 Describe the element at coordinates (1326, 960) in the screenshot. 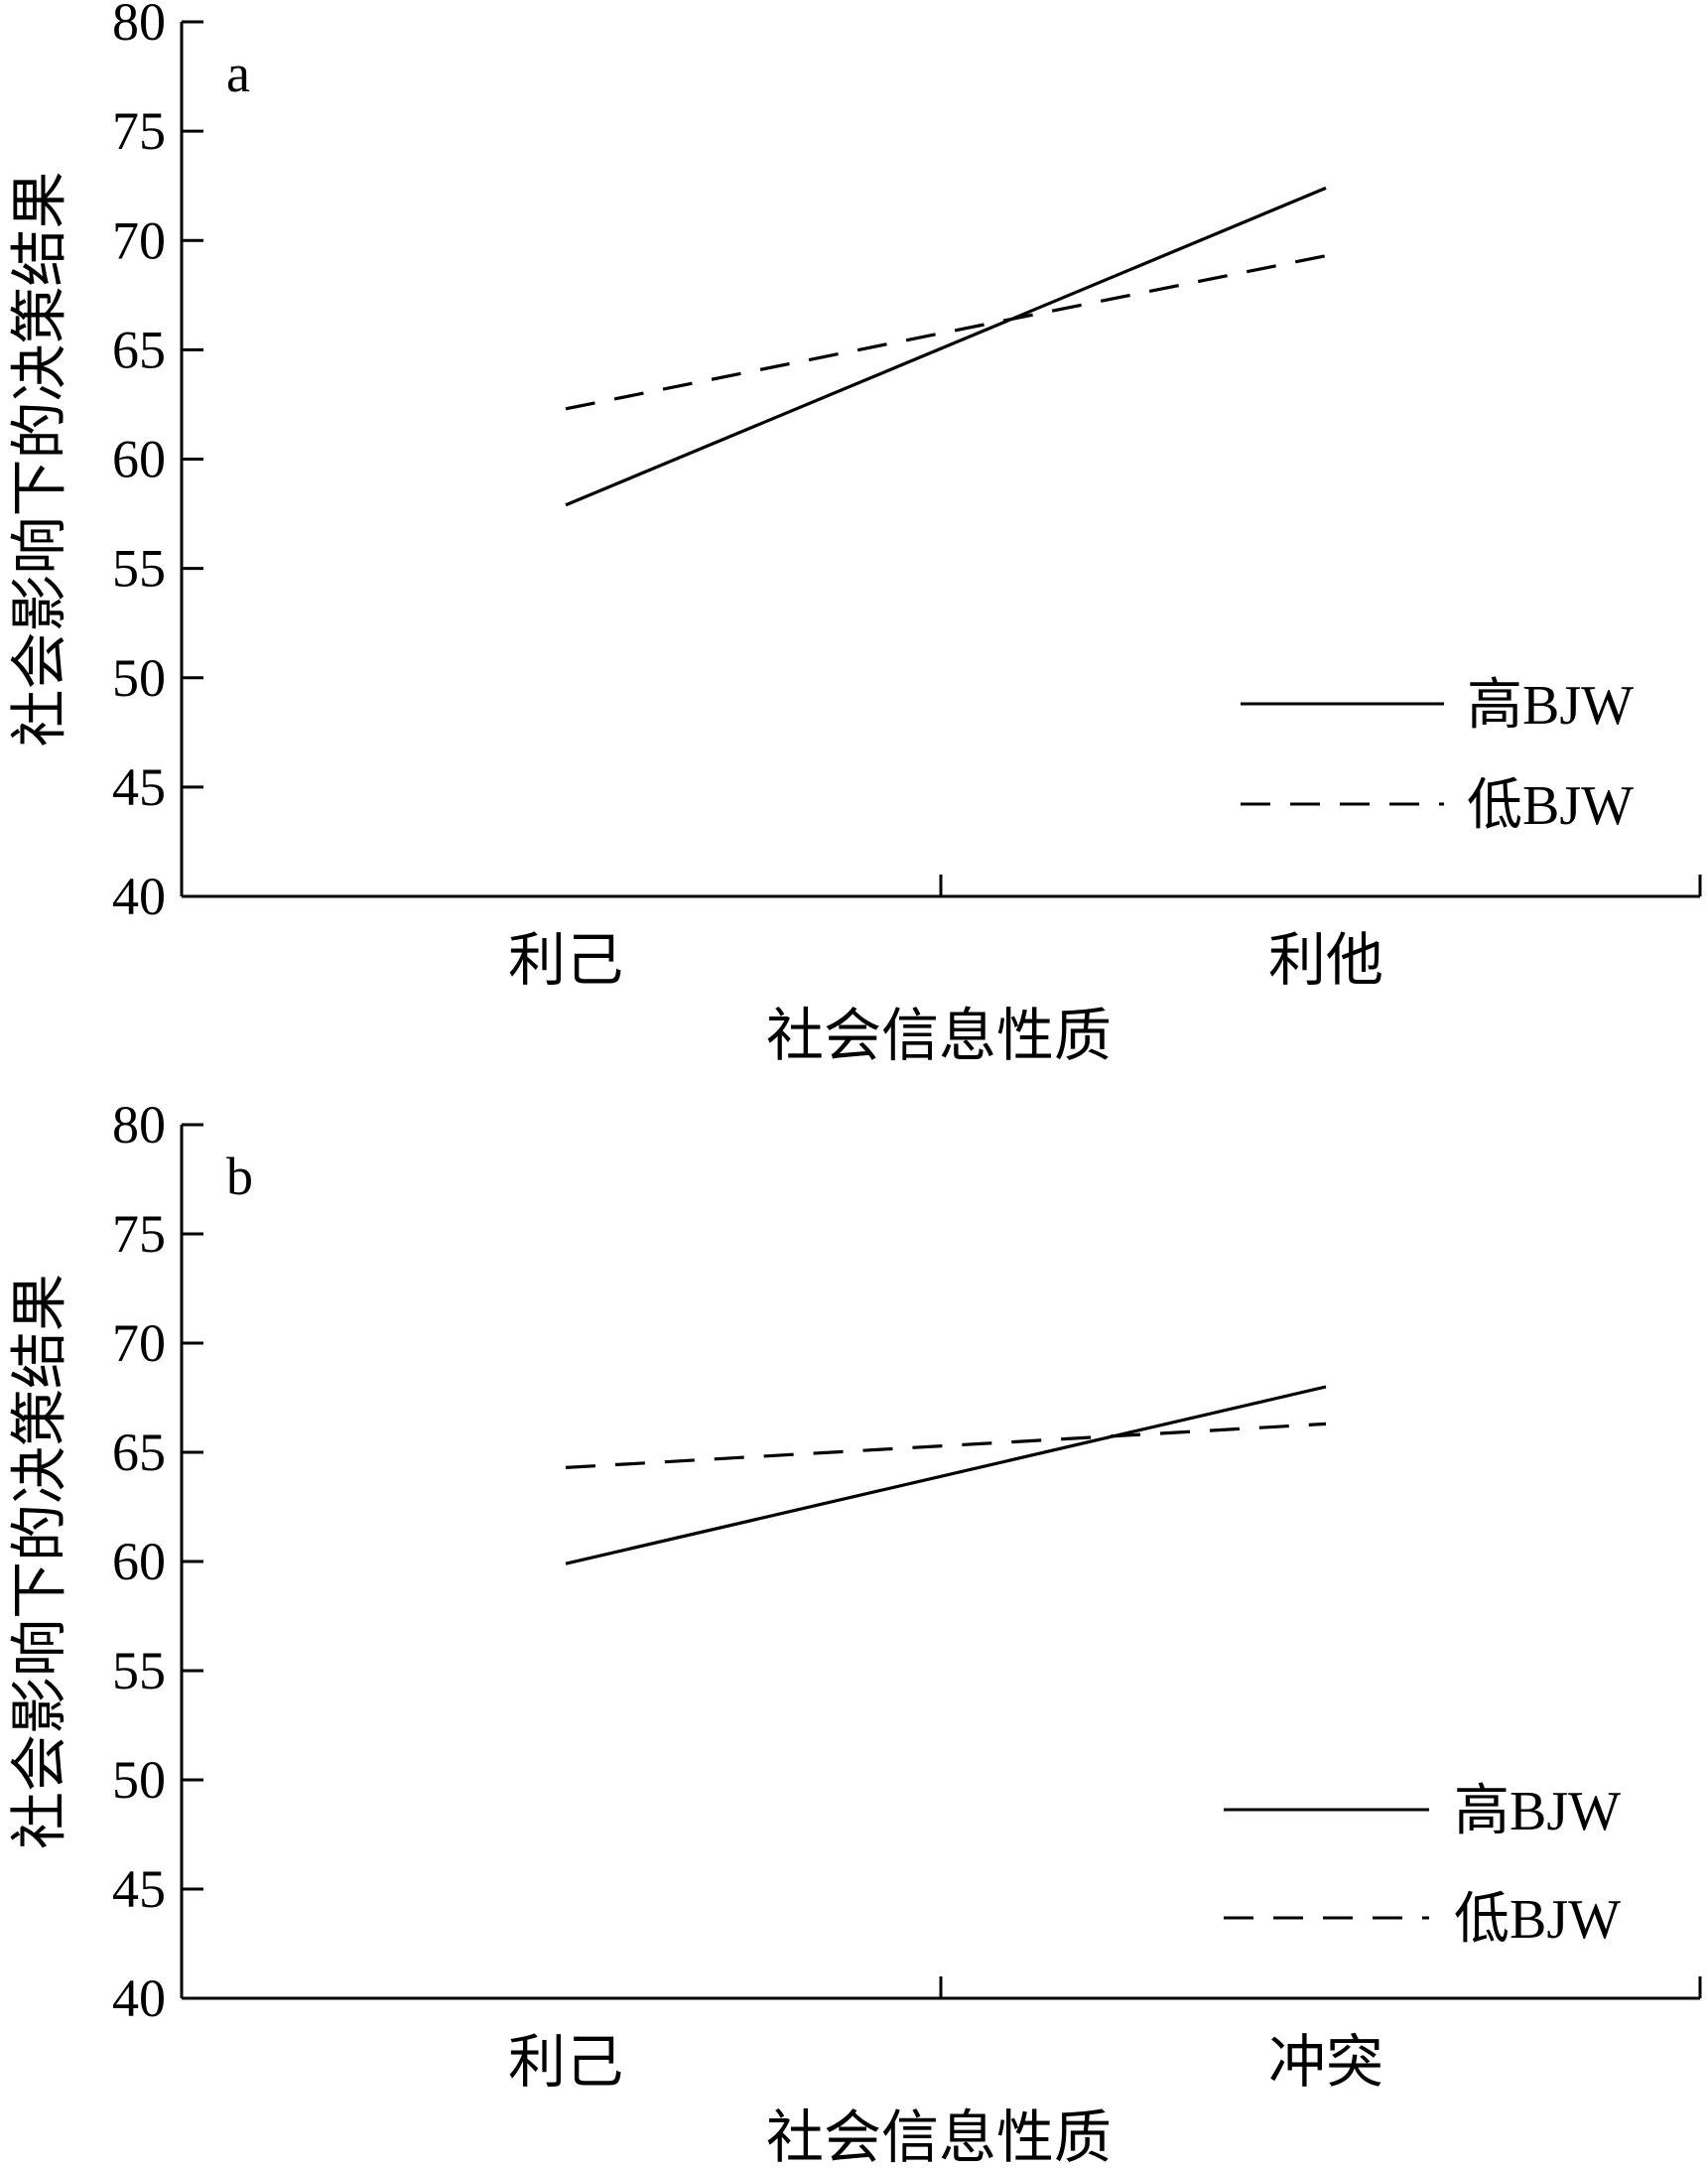

I see `x-category-label: 利他` at that location.